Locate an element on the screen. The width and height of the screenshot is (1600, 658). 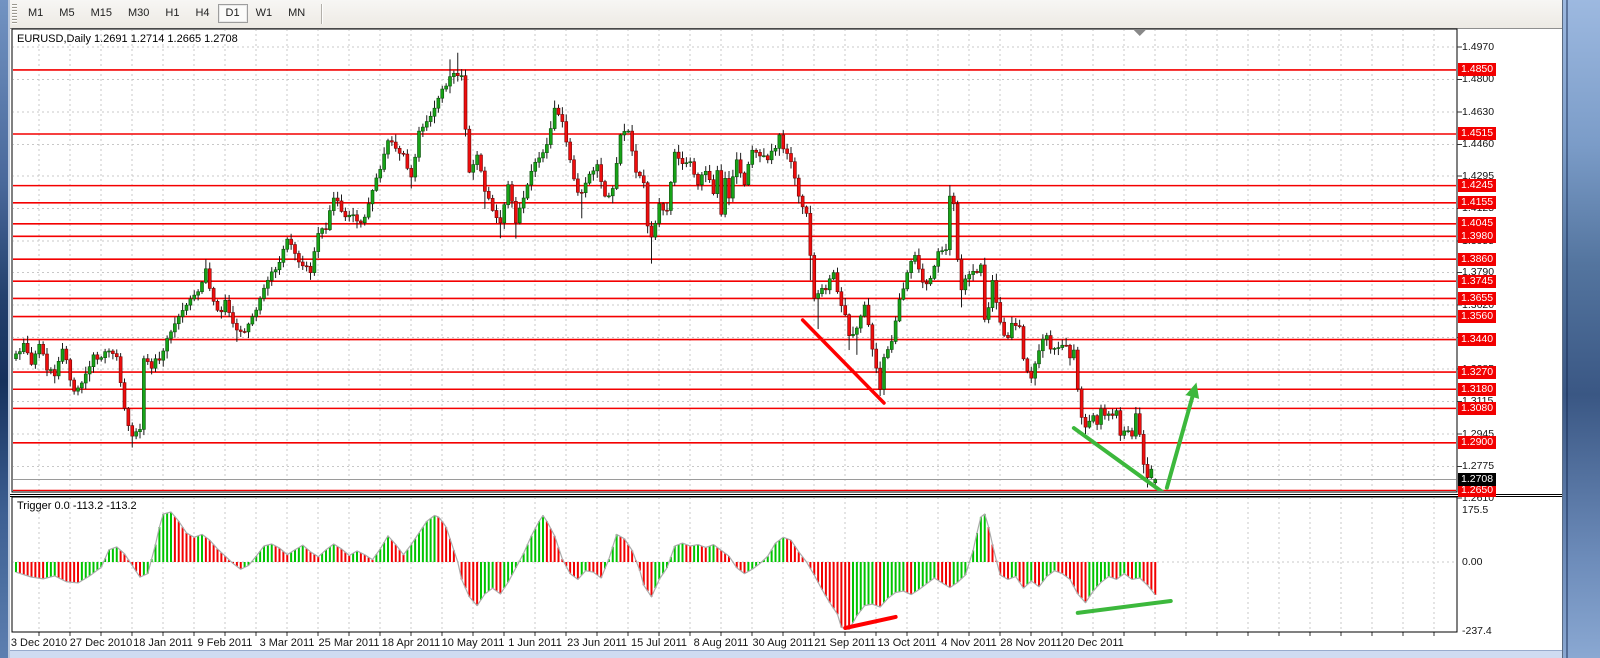
date-label: 4 Nov 2011 is located at coordinates (969, 643).